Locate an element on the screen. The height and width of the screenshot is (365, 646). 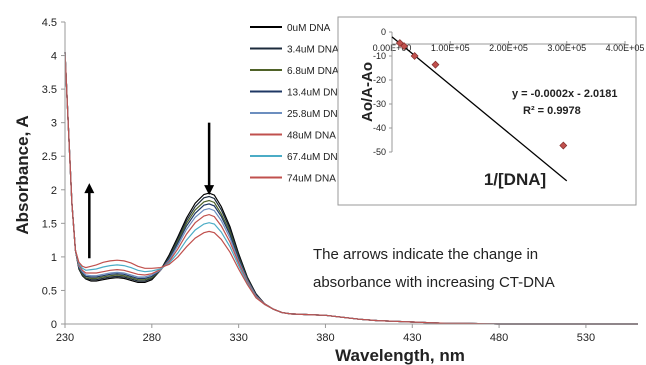
x-tick-label: 430 is located at coordinates (412, 338).